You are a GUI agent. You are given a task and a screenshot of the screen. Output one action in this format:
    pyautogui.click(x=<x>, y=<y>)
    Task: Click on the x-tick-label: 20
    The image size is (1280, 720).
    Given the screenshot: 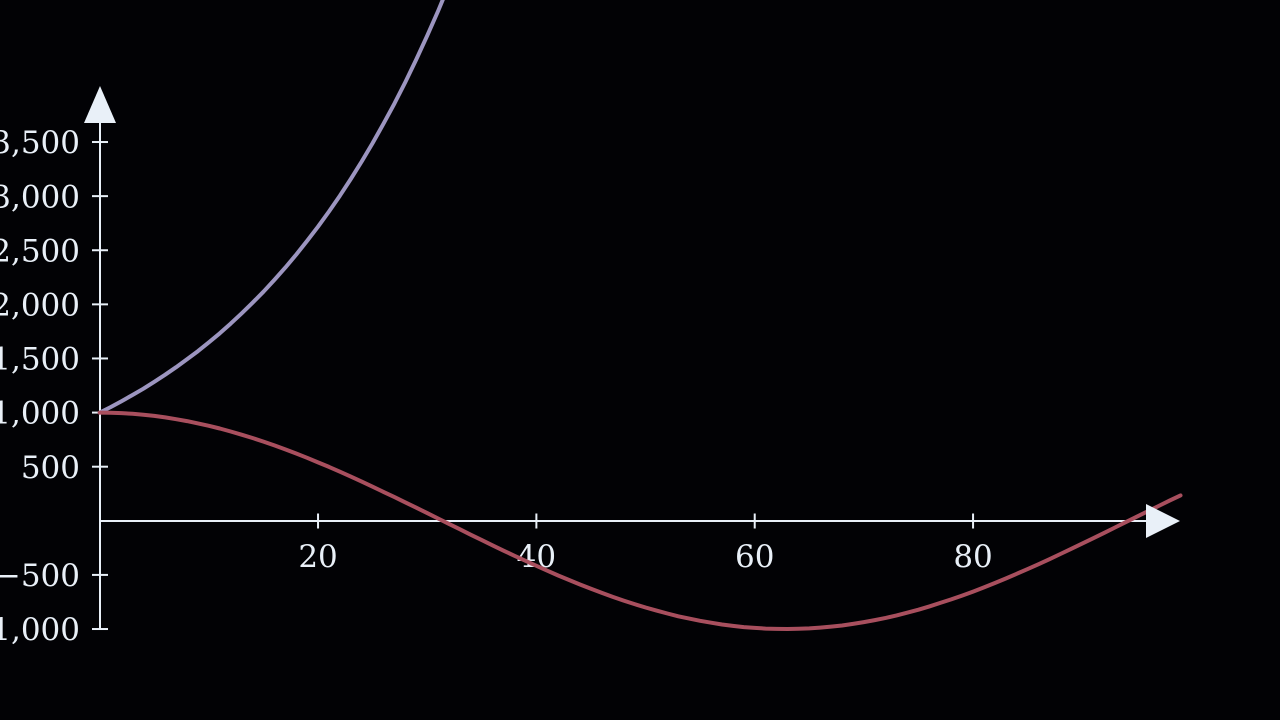 What is the action you would take?
    pyautogui.click(x=317, y=557)
    